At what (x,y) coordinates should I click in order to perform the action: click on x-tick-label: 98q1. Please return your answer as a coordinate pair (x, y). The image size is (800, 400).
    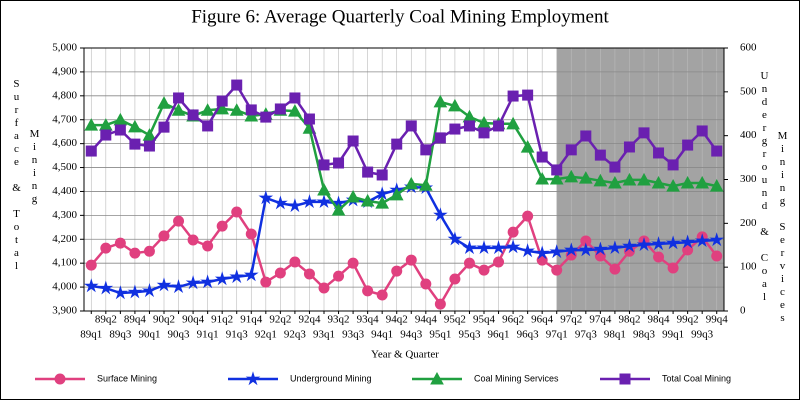
    Looking at the image, I should click on (615, 335).